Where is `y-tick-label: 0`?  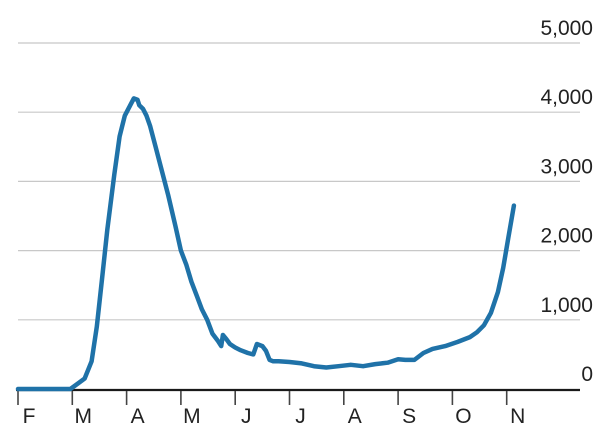
y-tick-label: 0 is located at coordinates (587, 374).